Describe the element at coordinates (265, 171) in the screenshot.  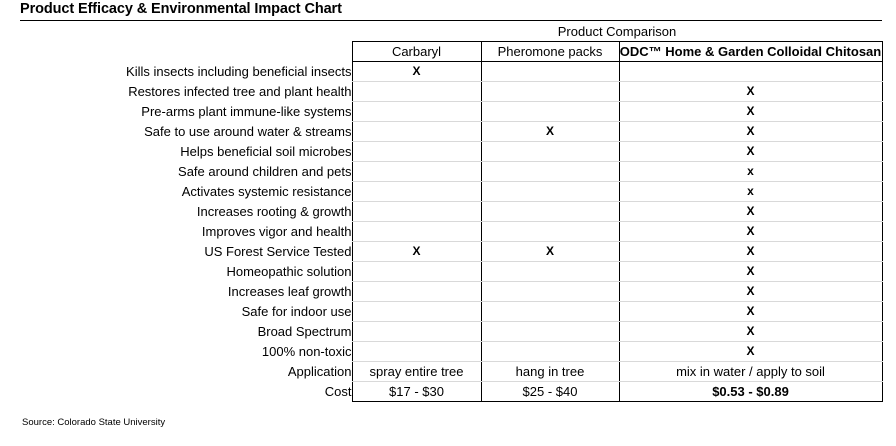
I see `row-label: Safe around children and pets` at that location.